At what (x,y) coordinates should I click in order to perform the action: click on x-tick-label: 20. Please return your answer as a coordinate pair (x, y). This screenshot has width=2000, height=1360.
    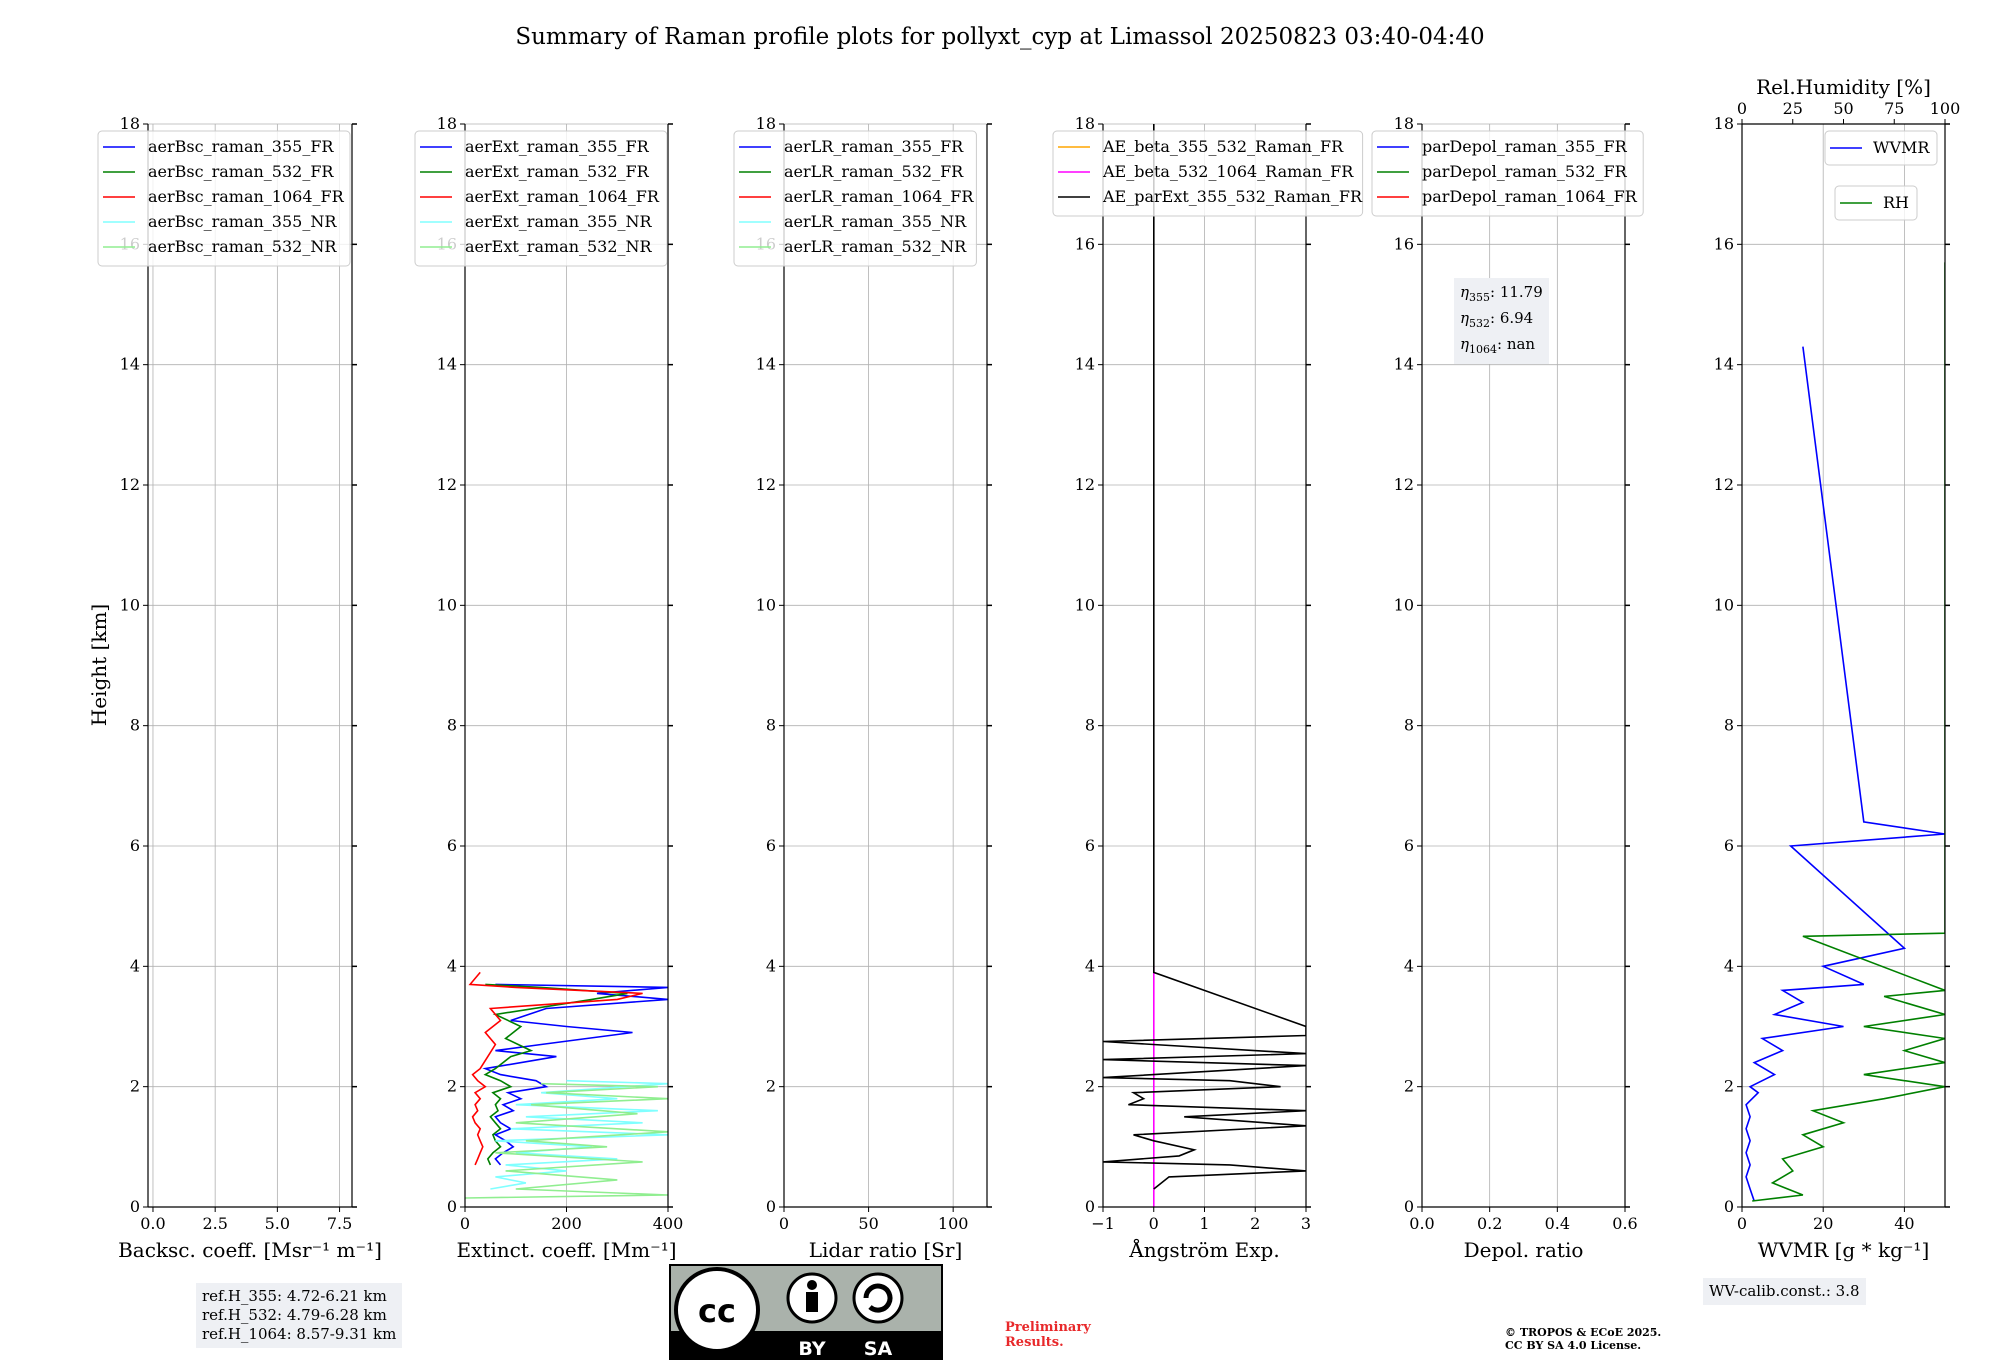
    Looking at the image, I should click on (1823, 1223).